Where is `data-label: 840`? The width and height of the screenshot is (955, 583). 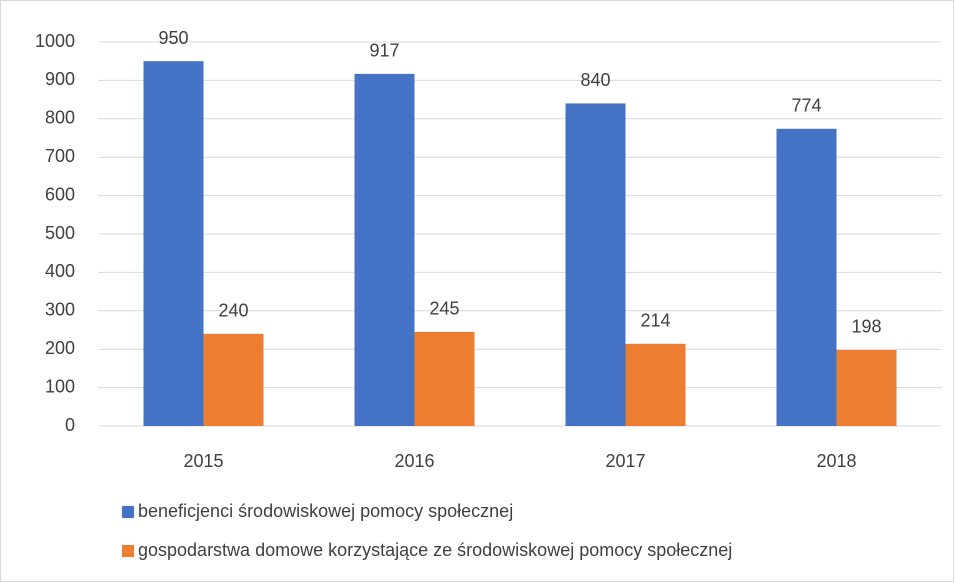 data-label: 840 is located at coordinates (595, 80).